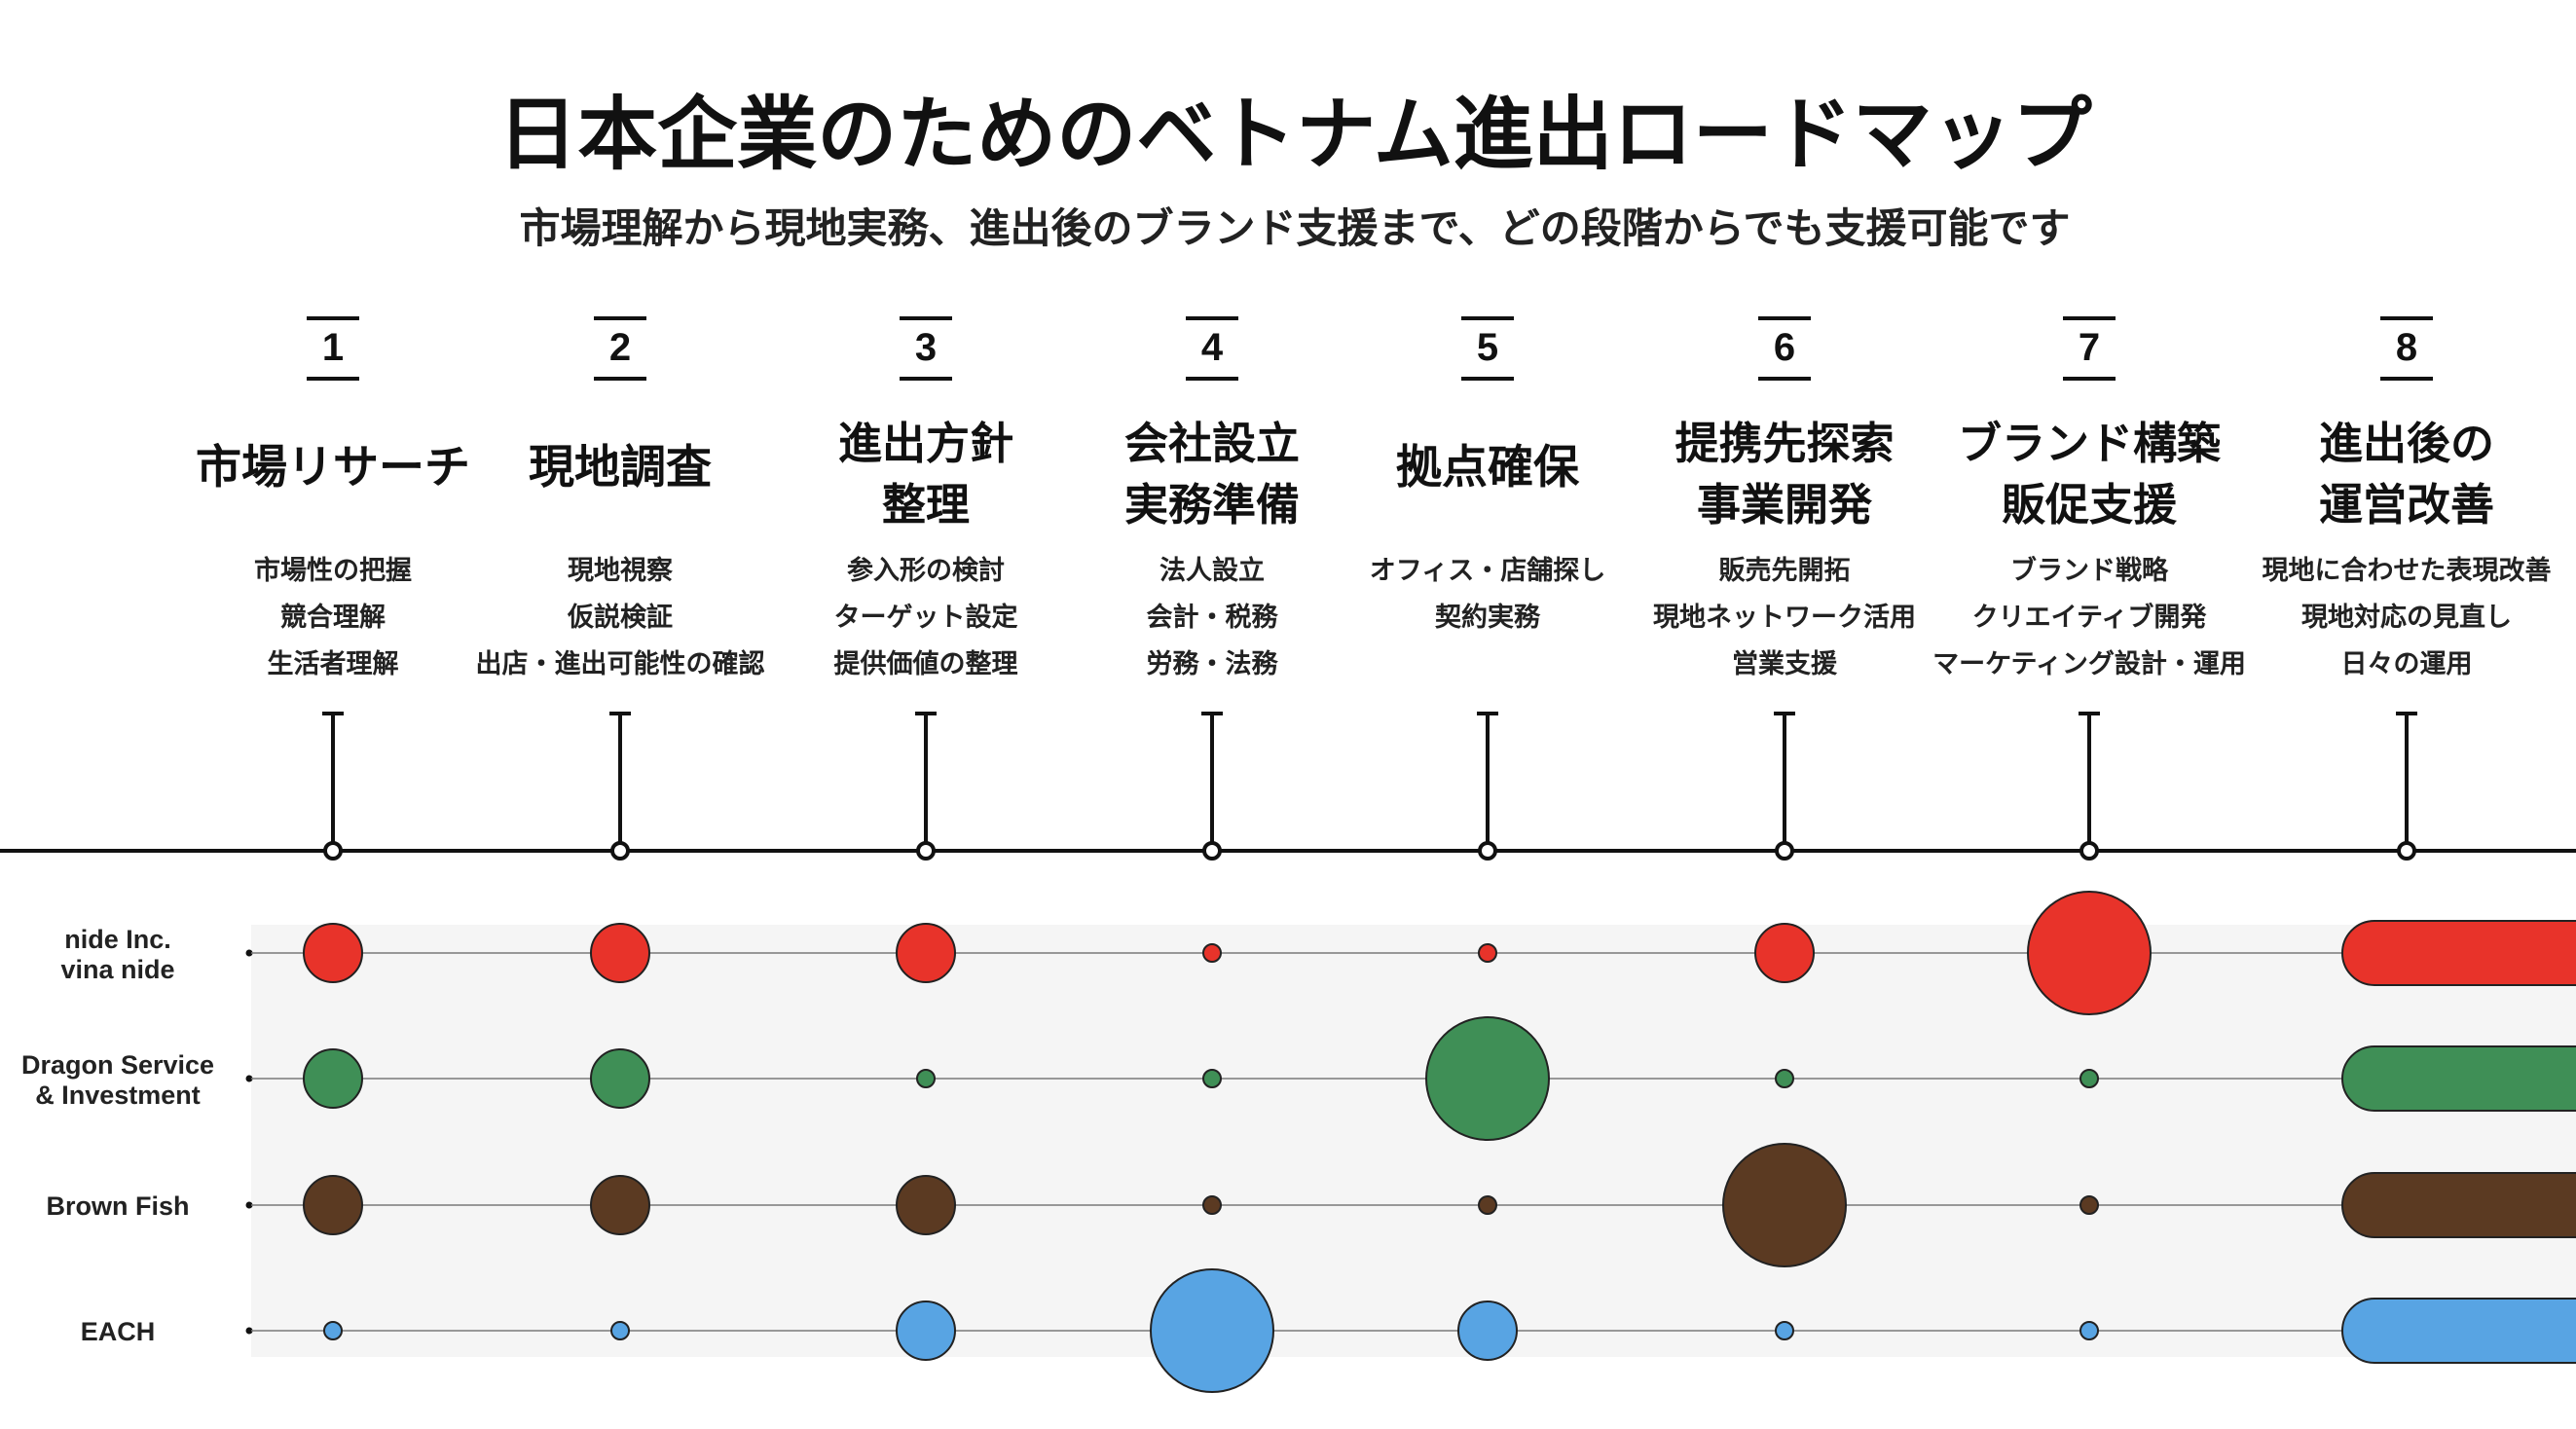 This screenshot has width=2576, height=1429. Describe the element at coordinates (621, 570) in the screenshot. I see `step-item: 現地視察` at that location.